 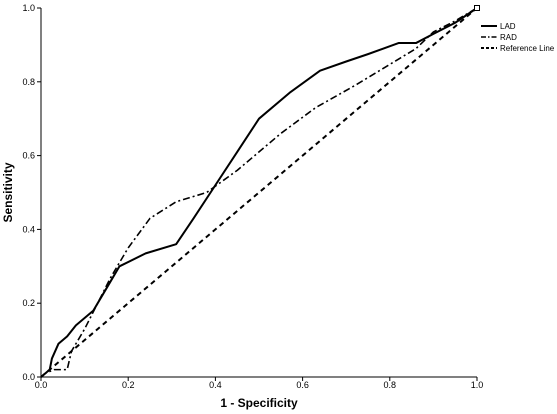 What do you see at coordinates (28, 303) in the screenshot?
I see `y-tick-label: 0.2` at bounding box center [28, 303].